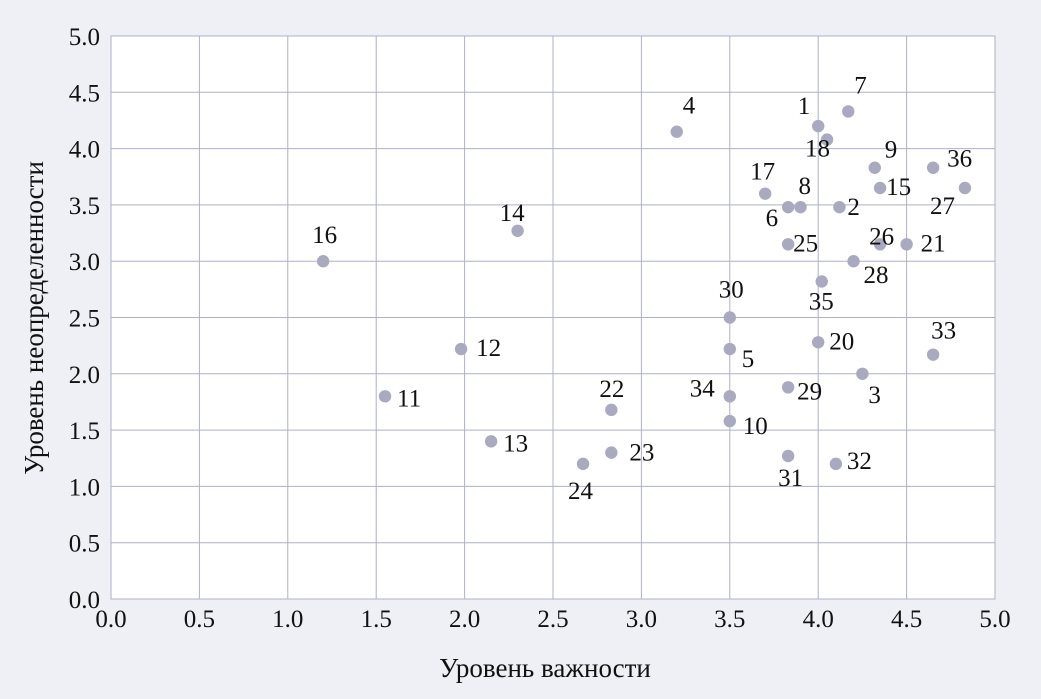 Image resolution: width=1041 pixels, height=699 pixels. I want to click on point-label-5: 5, so click(748, 359).